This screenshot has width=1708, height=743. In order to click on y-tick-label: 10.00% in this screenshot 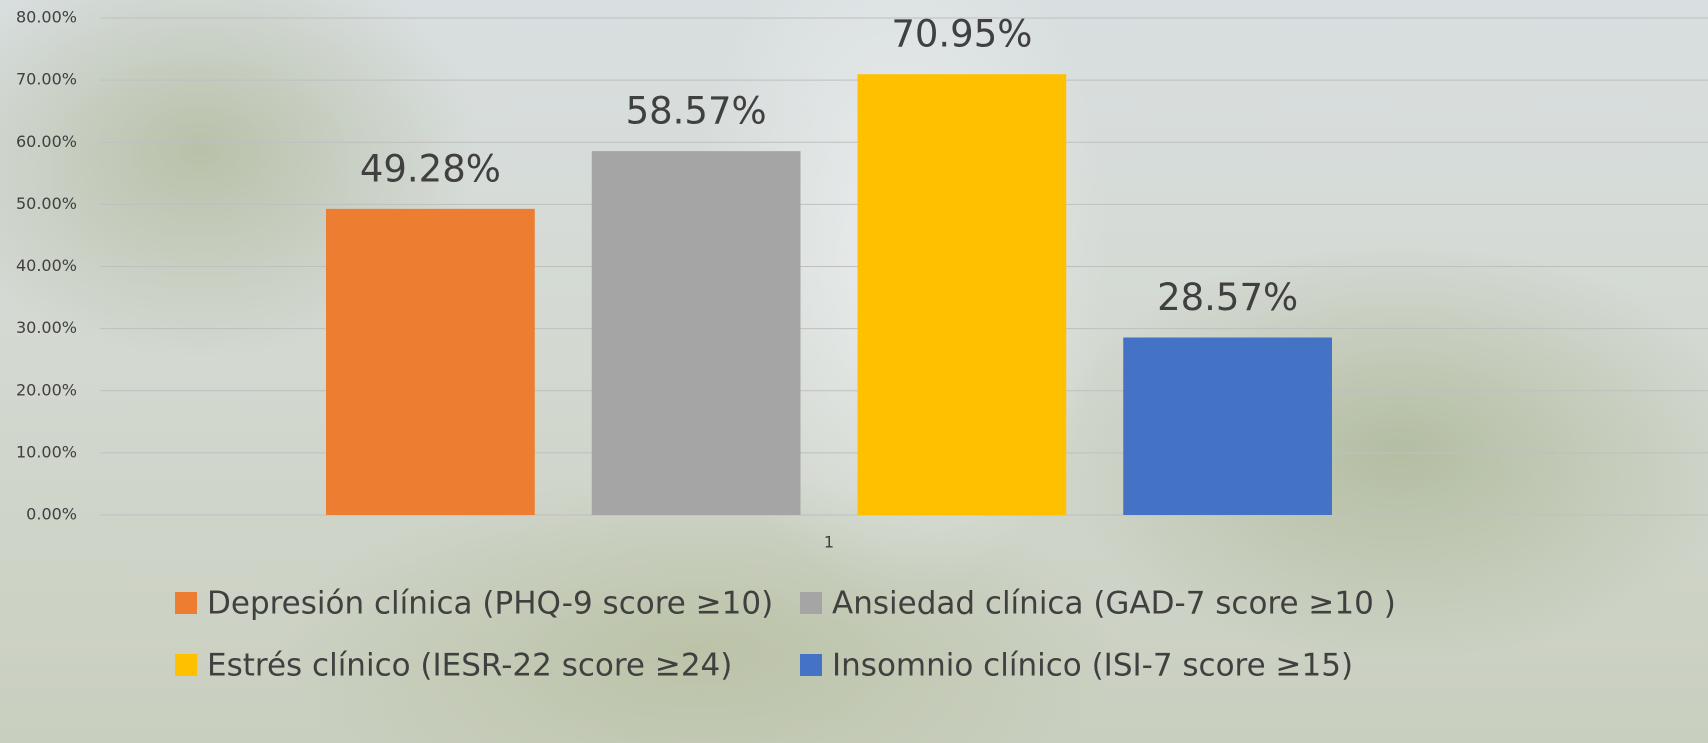, I will do `click(46, 451)`.